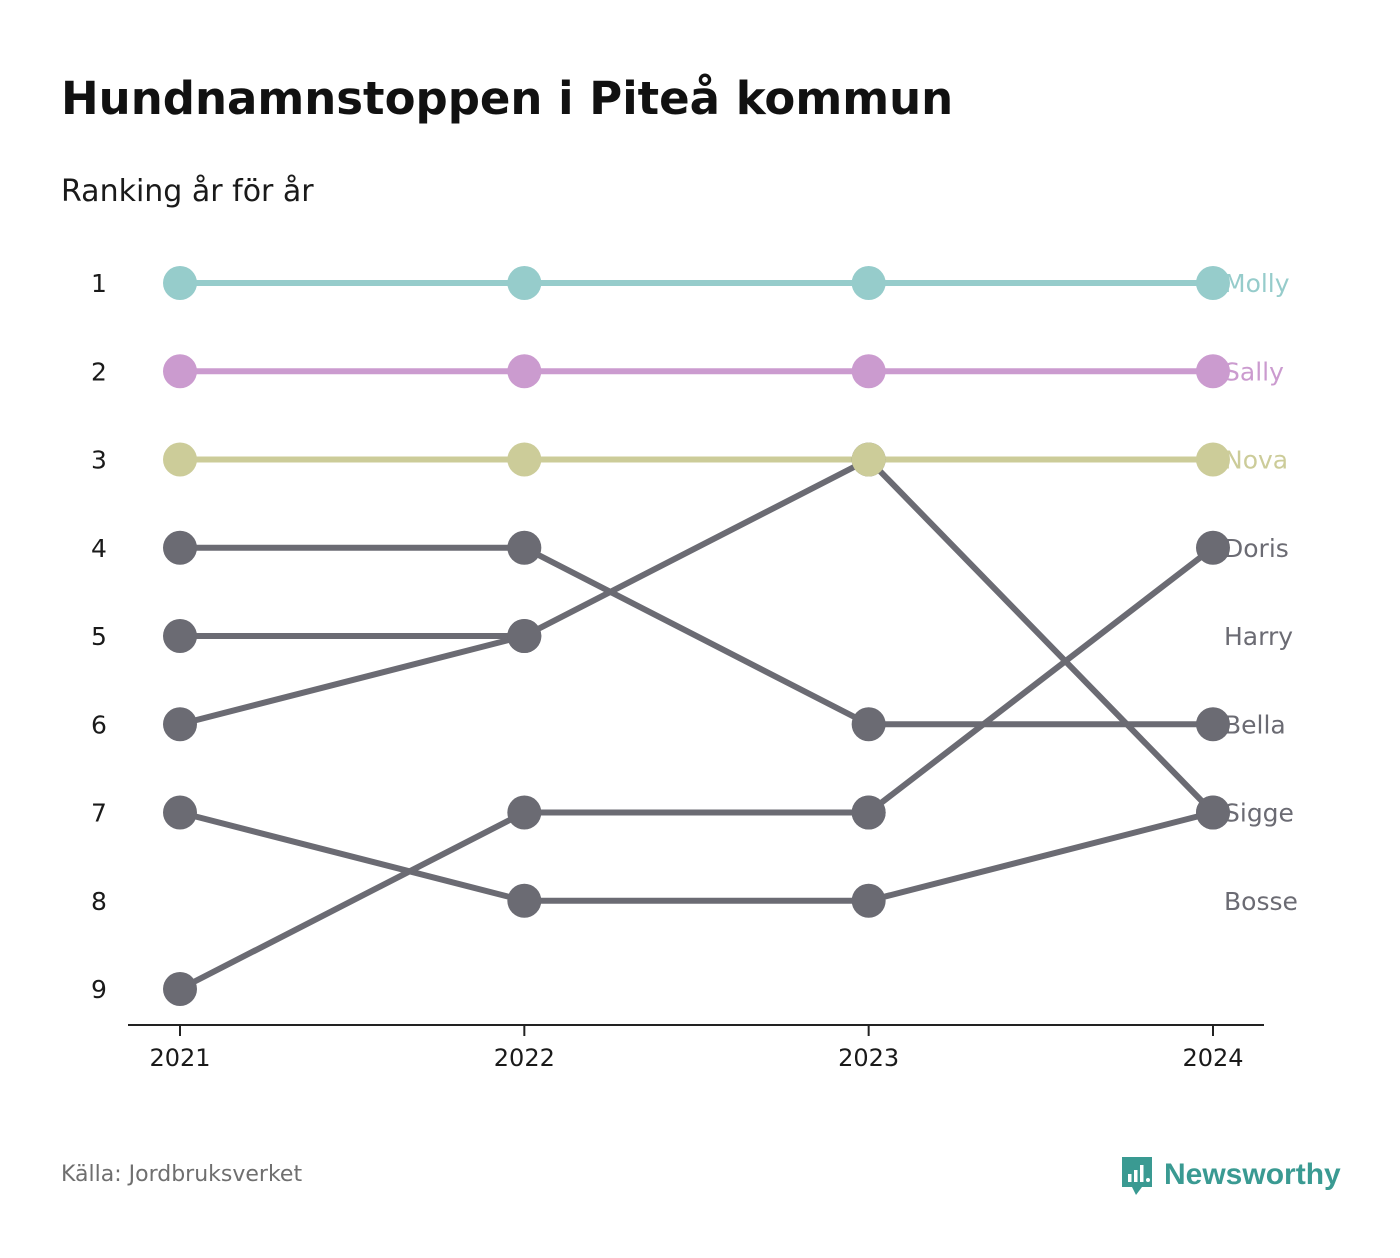 The height and width of the screenshot is (1258, 1400). What do you see at coordinates (99, 283) in the screenshot?
I see `y-tick-label: 1` at bounding box center [99, 283].